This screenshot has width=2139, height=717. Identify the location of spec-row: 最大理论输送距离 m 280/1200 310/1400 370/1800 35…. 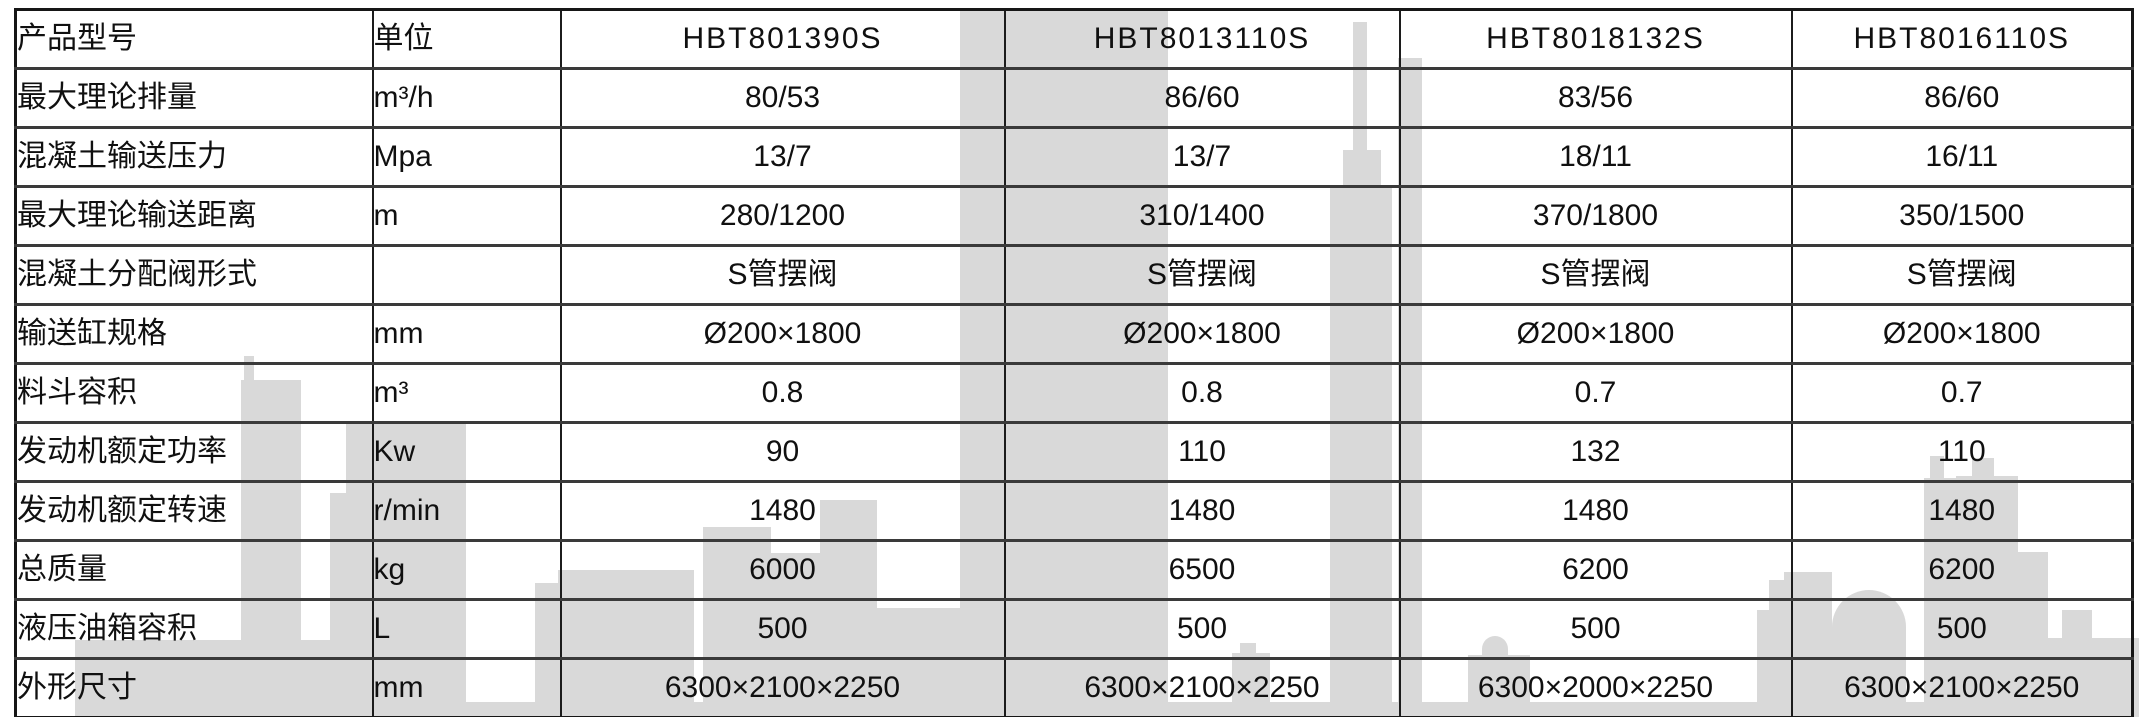
(1074, 215).